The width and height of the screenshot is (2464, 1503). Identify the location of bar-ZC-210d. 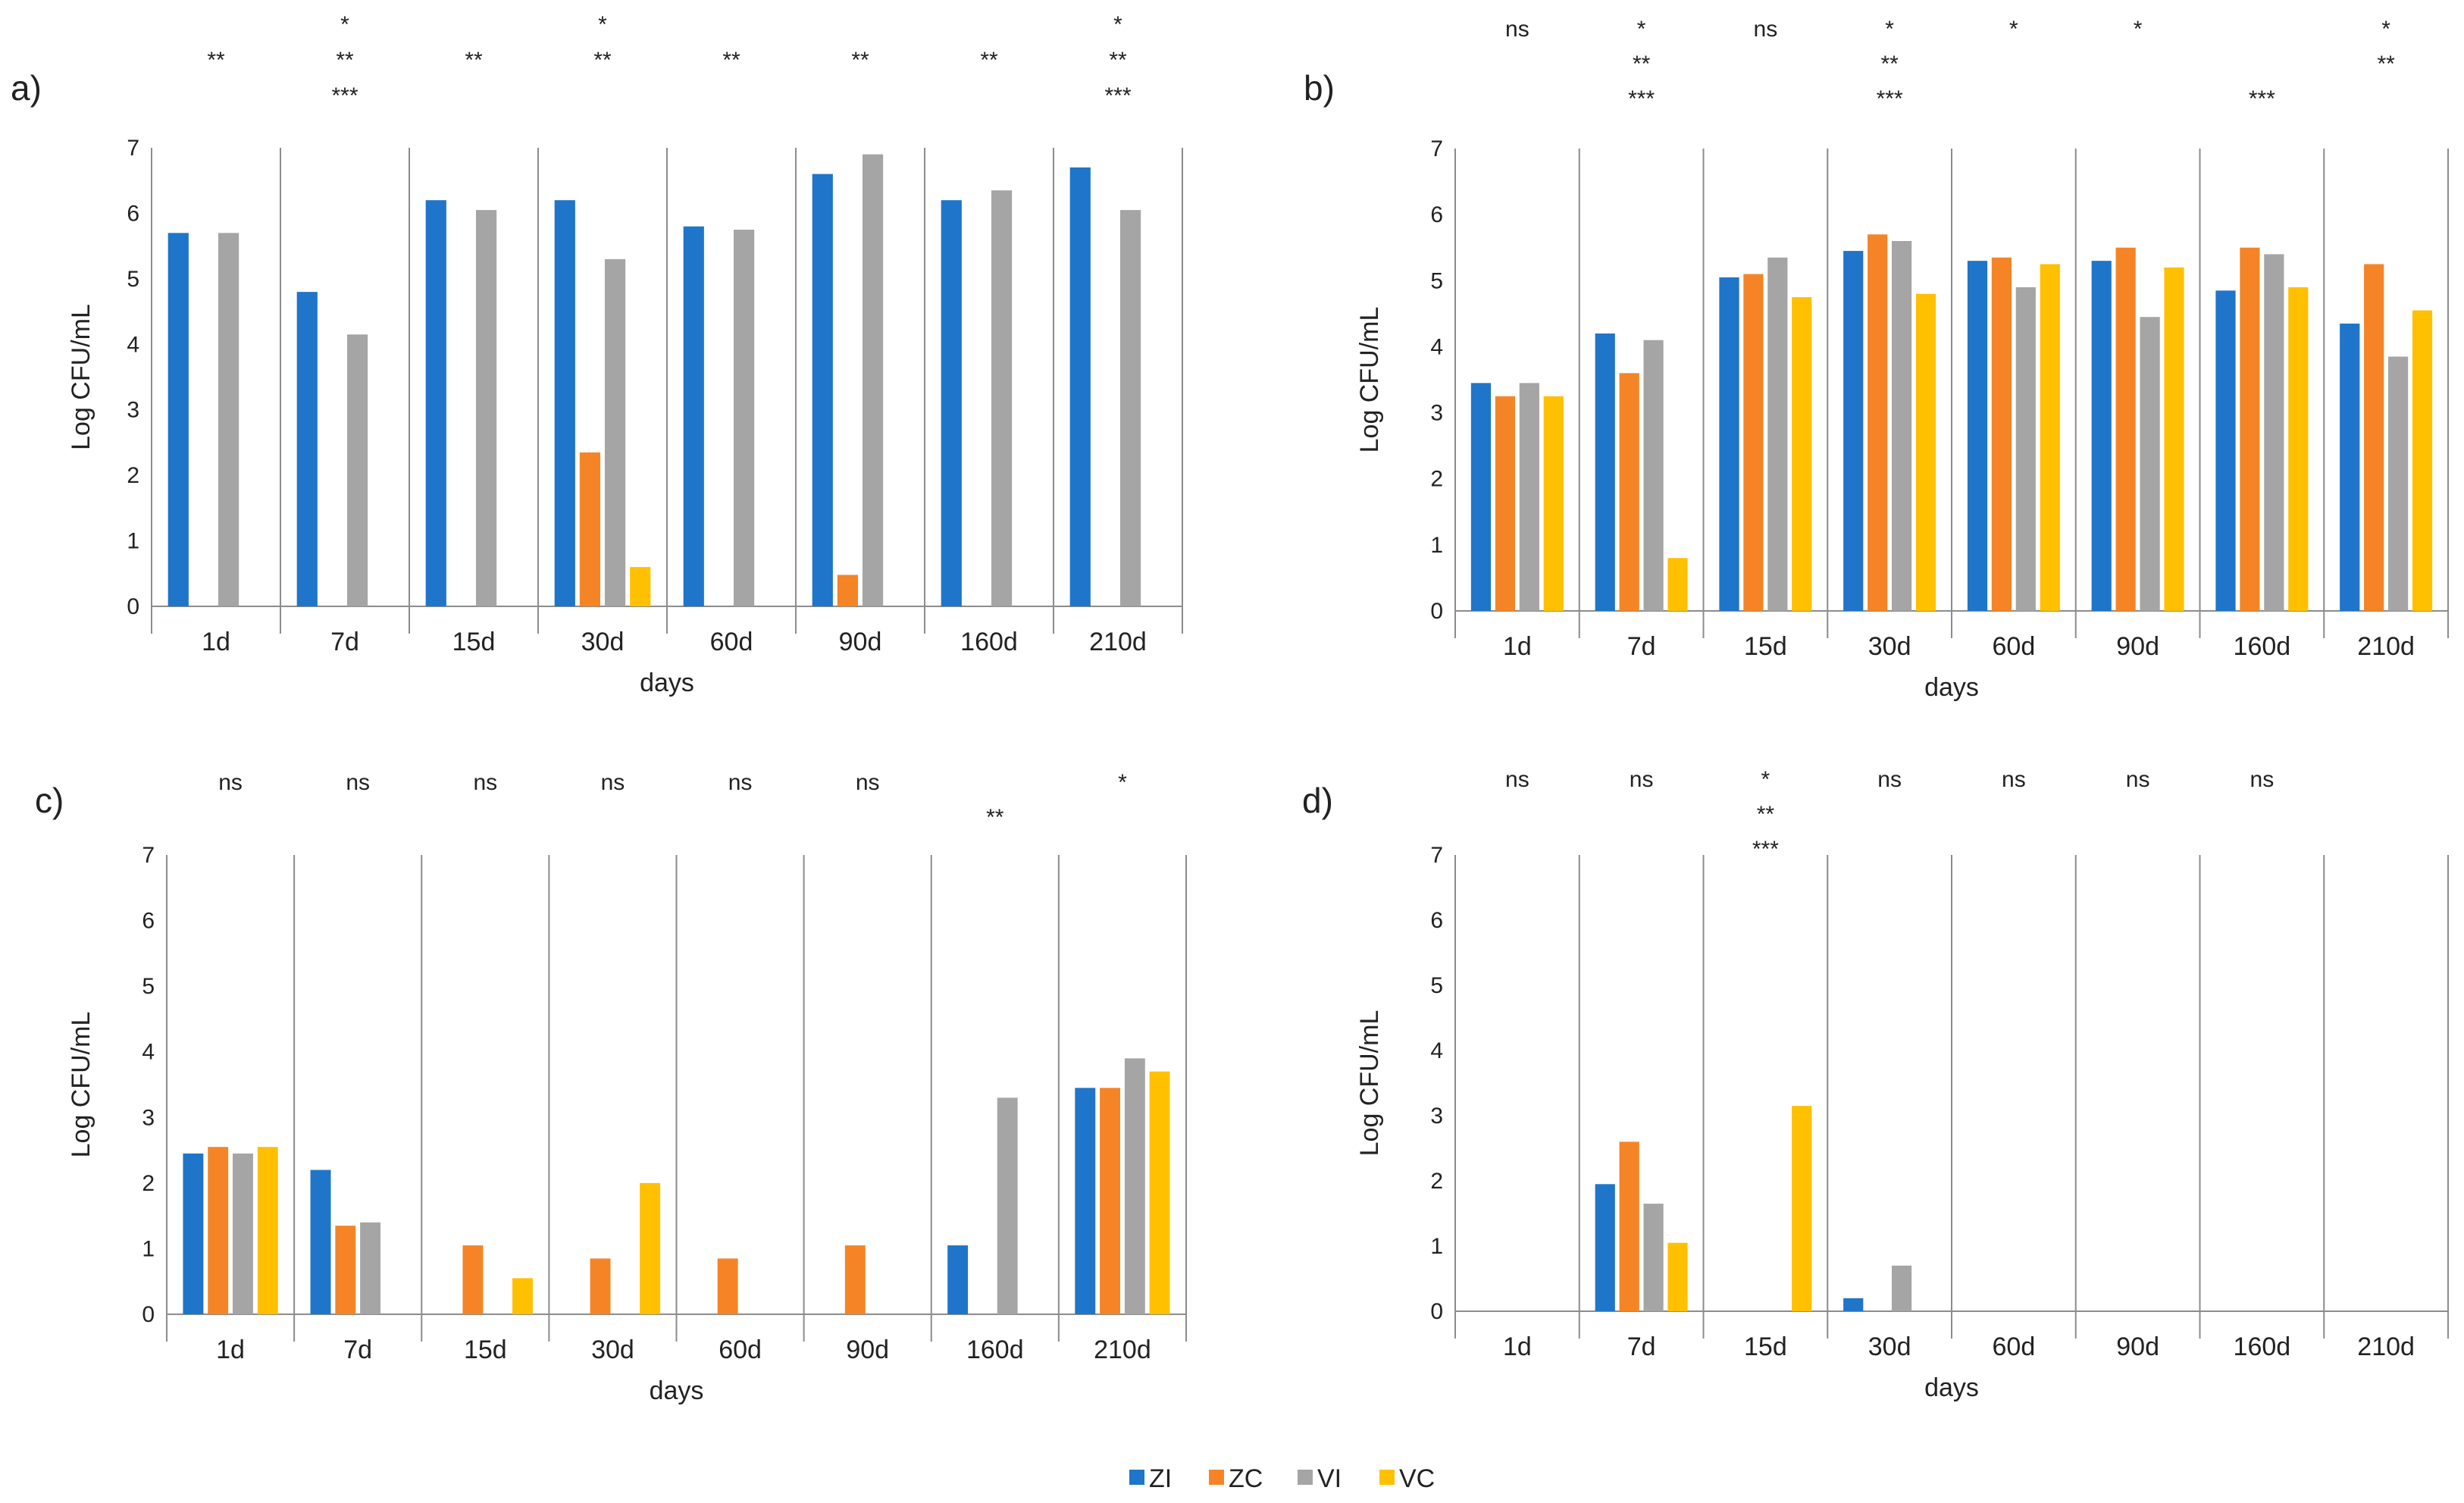
(2374, 437).